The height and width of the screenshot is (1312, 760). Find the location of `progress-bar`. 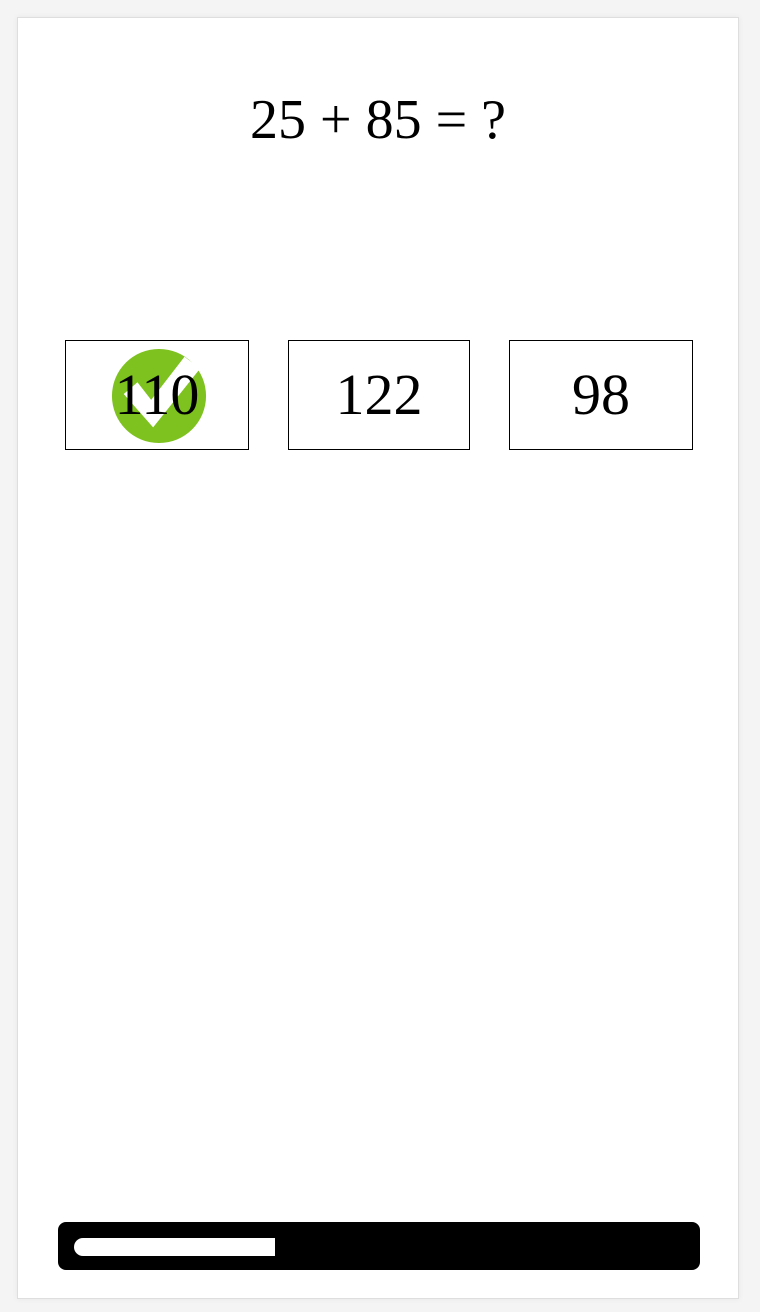

progress-bar is located at coordinates (379, 1246).